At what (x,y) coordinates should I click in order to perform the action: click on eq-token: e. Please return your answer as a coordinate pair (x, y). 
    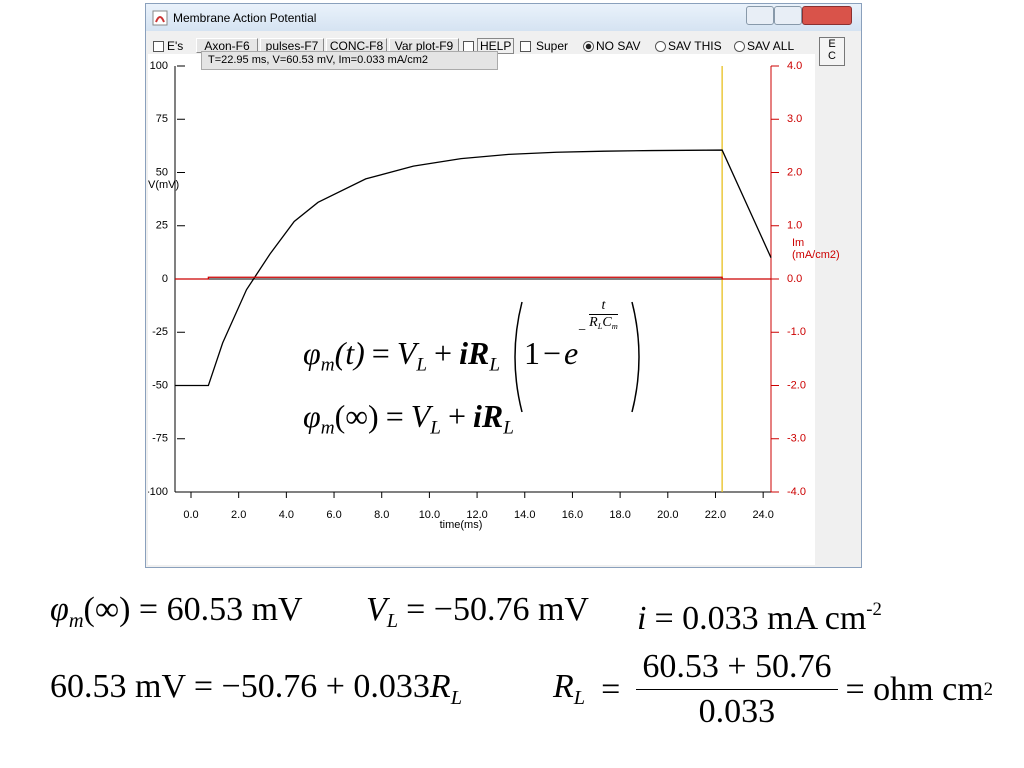
    Looking at the image, I should click on (571, 353).